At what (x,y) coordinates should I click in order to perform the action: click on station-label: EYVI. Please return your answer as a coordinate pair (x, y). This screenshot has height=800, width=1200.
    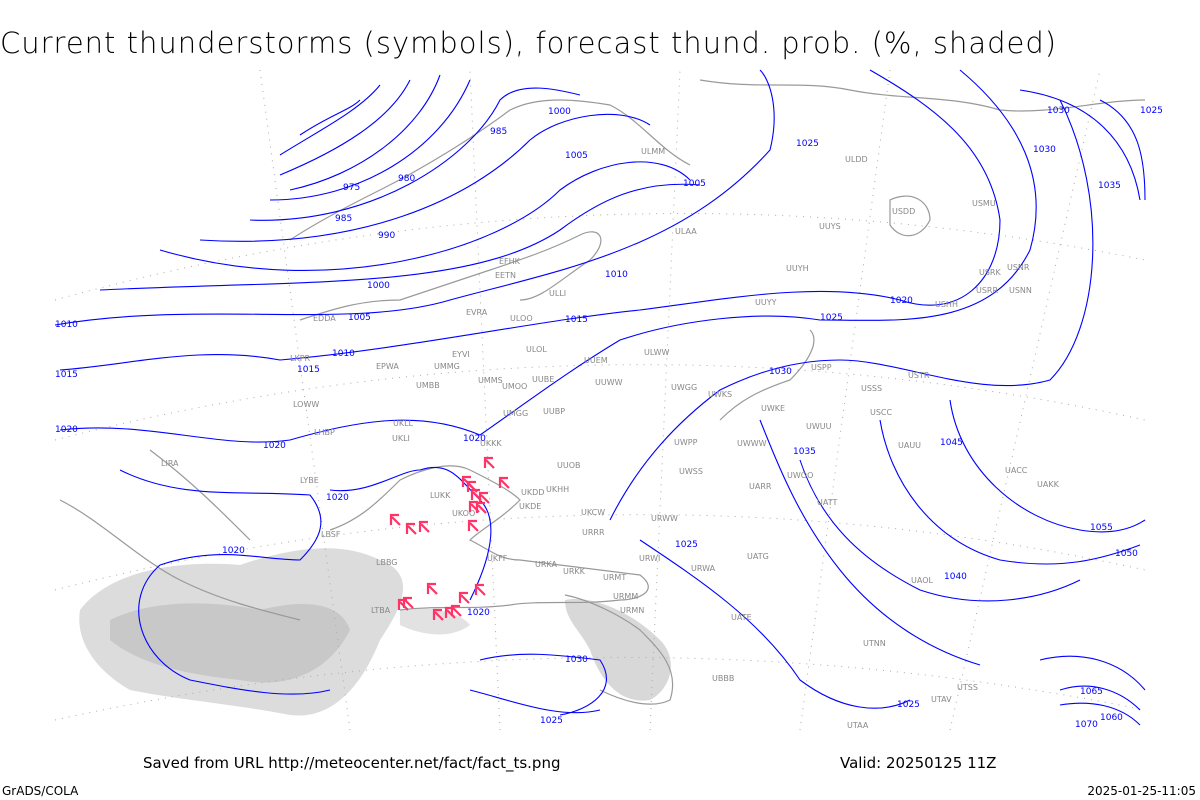
    Looking at the image, I should click on (461, 354).